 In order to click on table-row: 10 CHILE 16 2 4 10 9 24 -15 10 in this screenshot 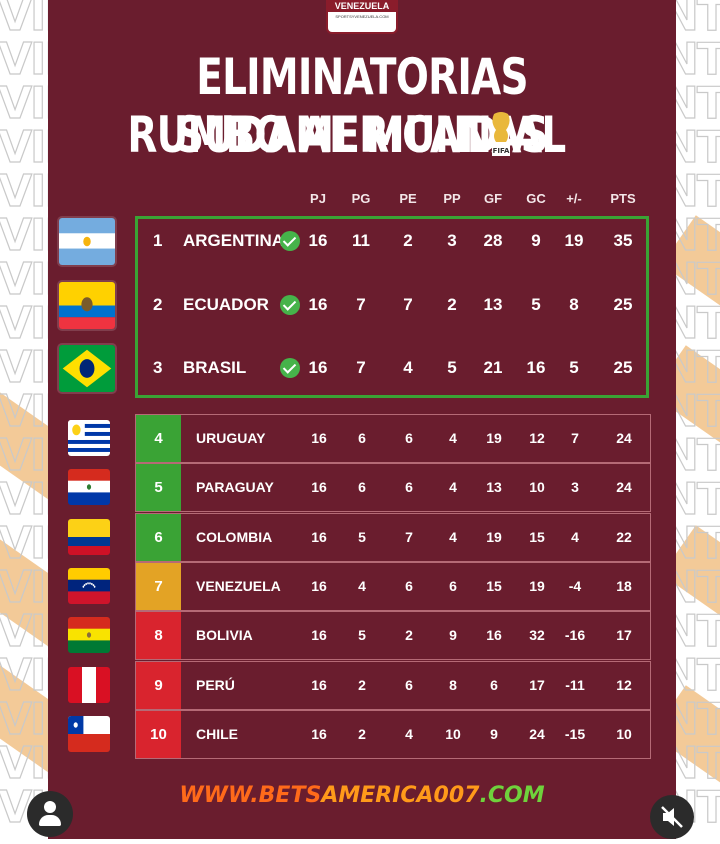, I will do `click(393, 734)`.